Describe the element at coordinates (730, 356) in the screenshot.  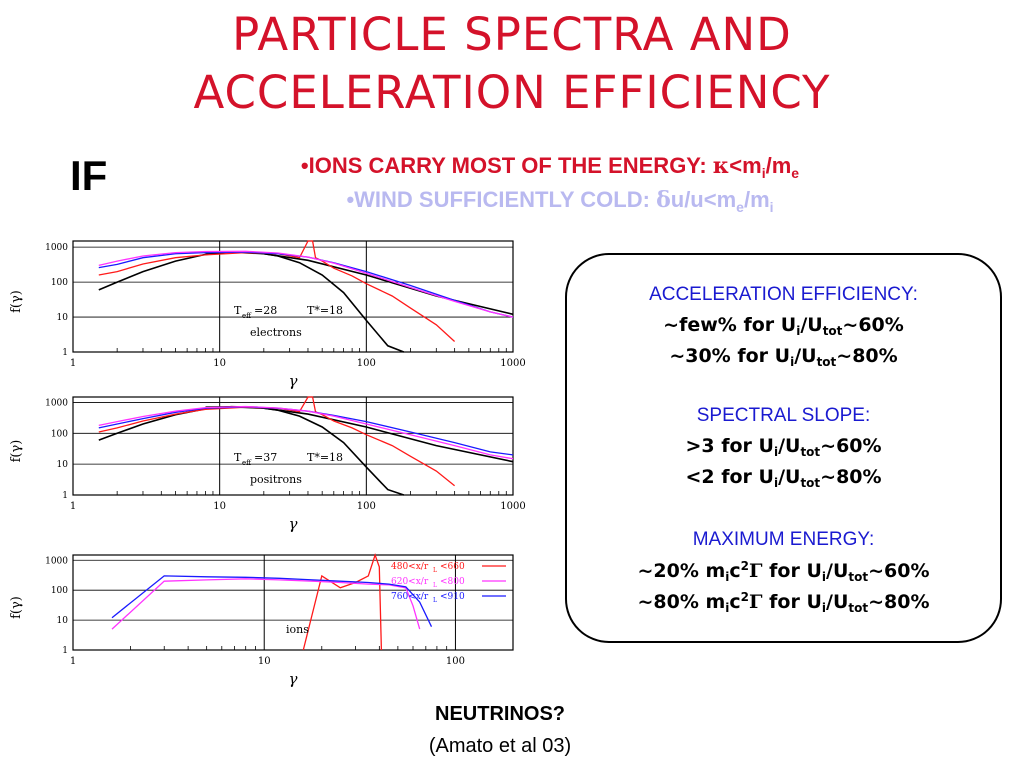
I see `acc-l2-a: ~30% for U` at that location.